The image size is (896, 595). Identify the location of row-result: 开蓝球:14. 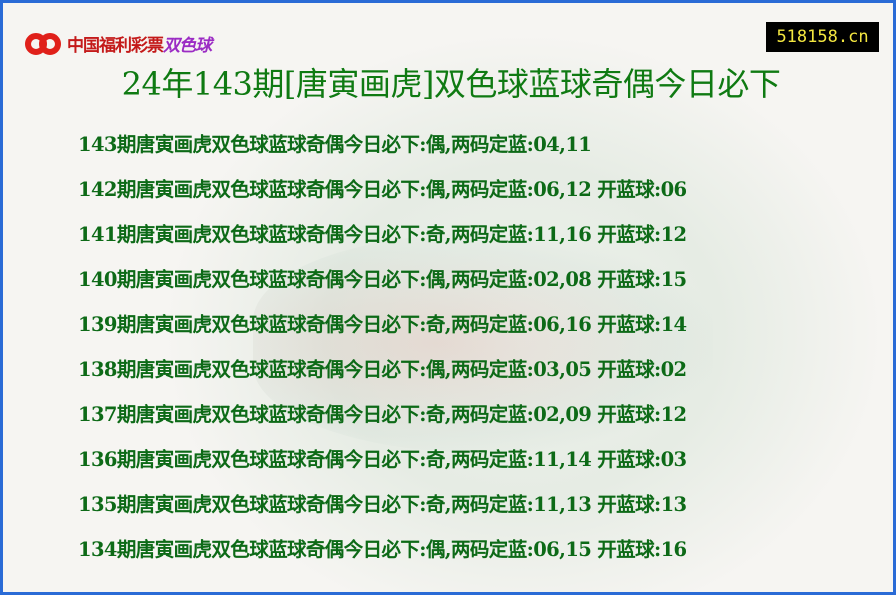
(642, 324).